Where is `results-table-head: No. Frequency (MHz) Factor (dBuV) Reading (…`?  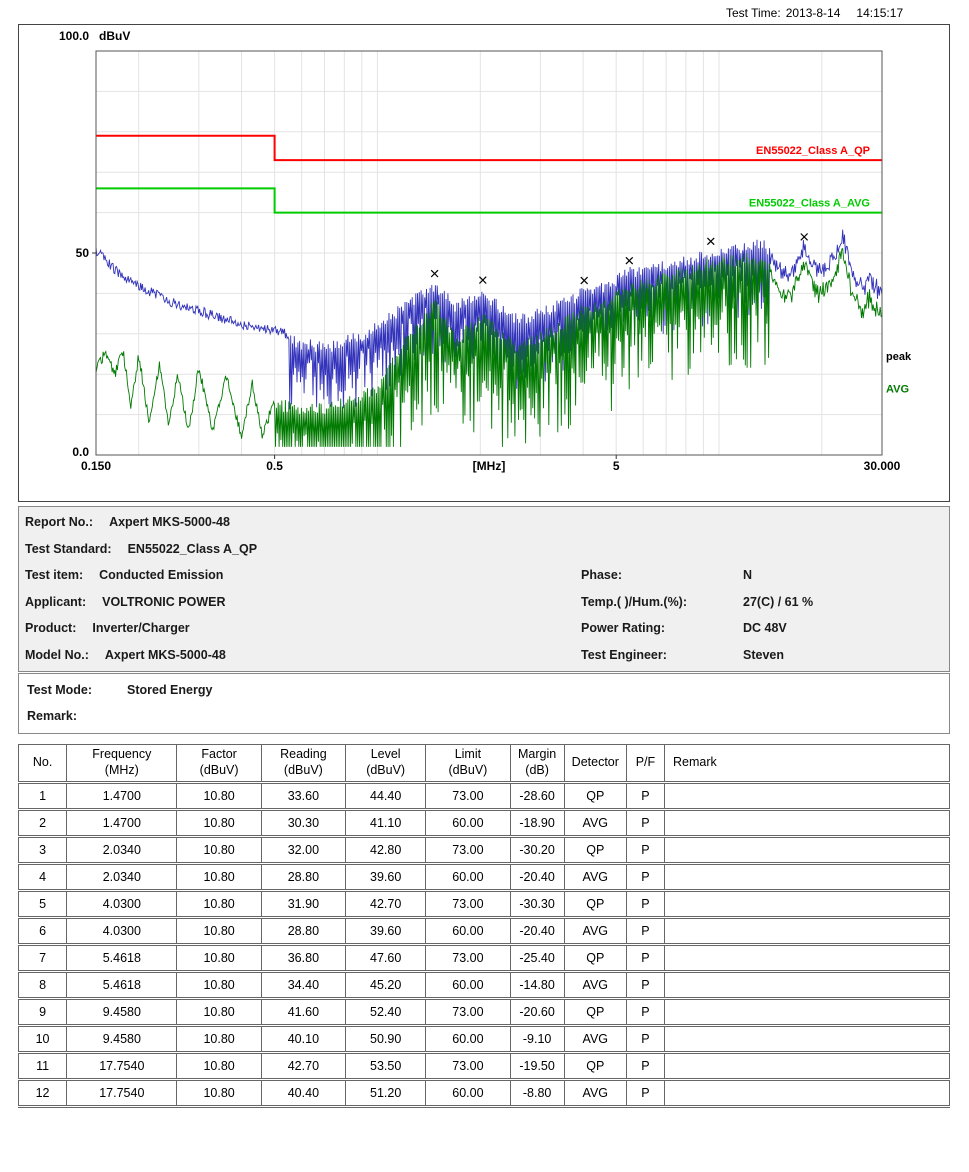 results-table-head: No. Frequency (MHz) Factor (dBuV) Reading (… is located at coordinates (483, 764).